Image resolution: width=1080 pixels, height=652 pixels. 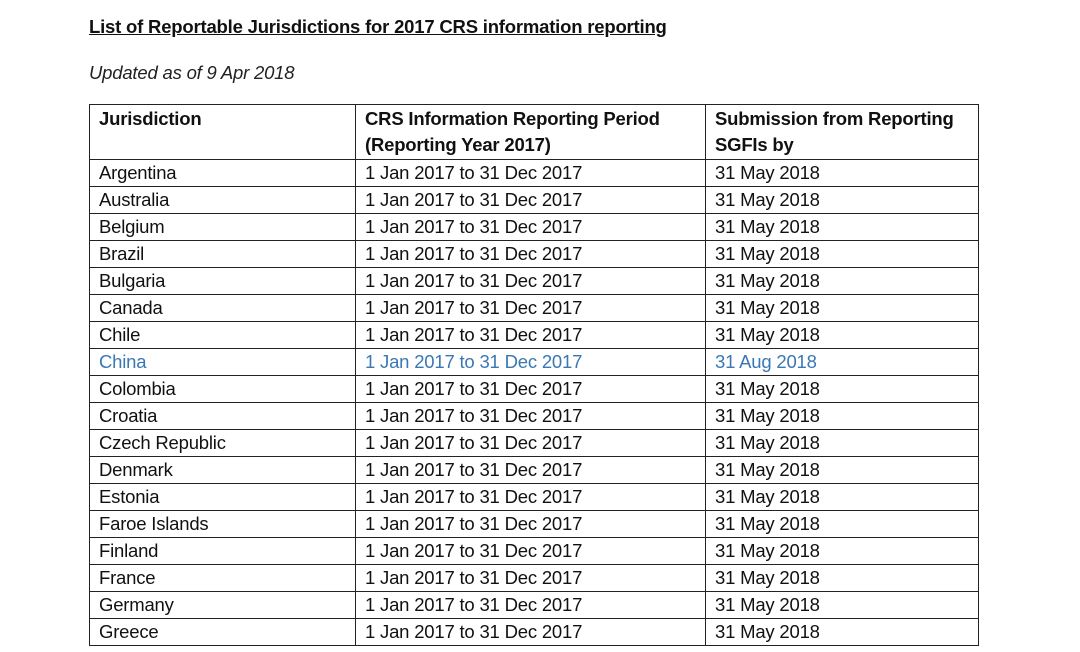 I want to click on cell-jurisdiction: Belgium, so click(x=222, y=227).